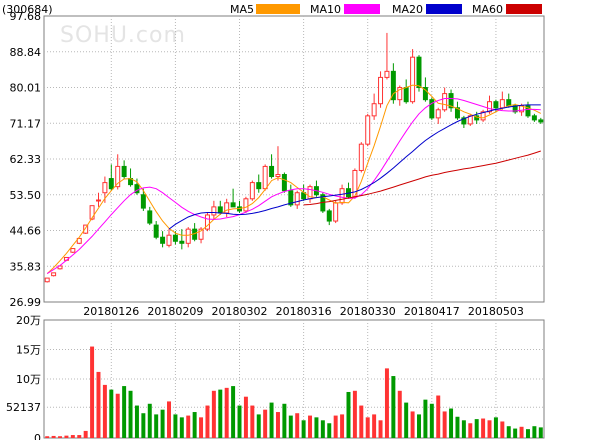 This screenshot has height=440, width=600. I want to click on price-tick-label: 53.50, so click(26, 195).